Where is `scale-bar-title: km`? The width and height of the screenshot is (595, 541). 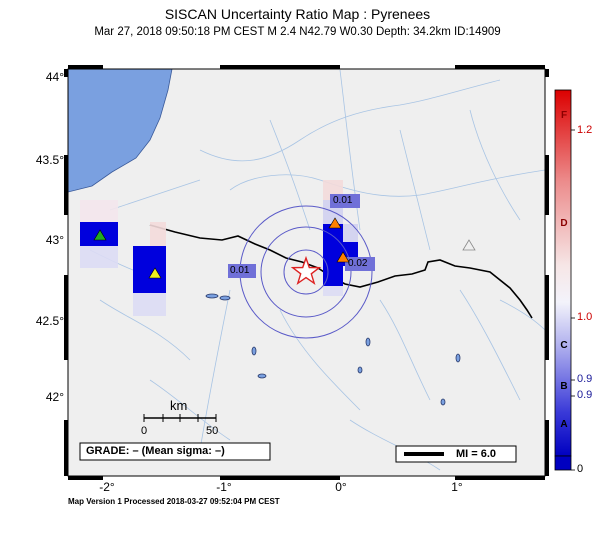 scale-bar-title: km is located at coordinates (179, 405).